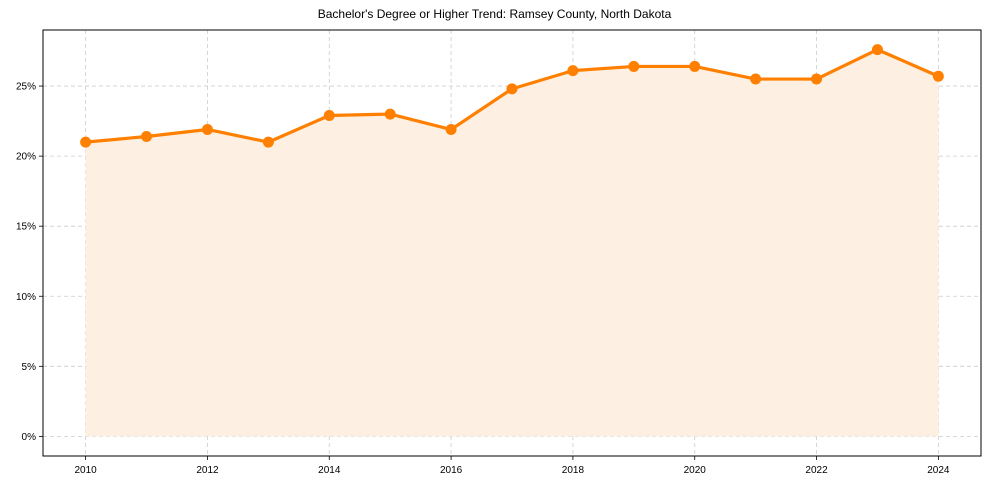  What do you see at coordinates (29, 437) in the screenshot?
I see `y-tick-label: 0%` at bounding box center [29, 437].